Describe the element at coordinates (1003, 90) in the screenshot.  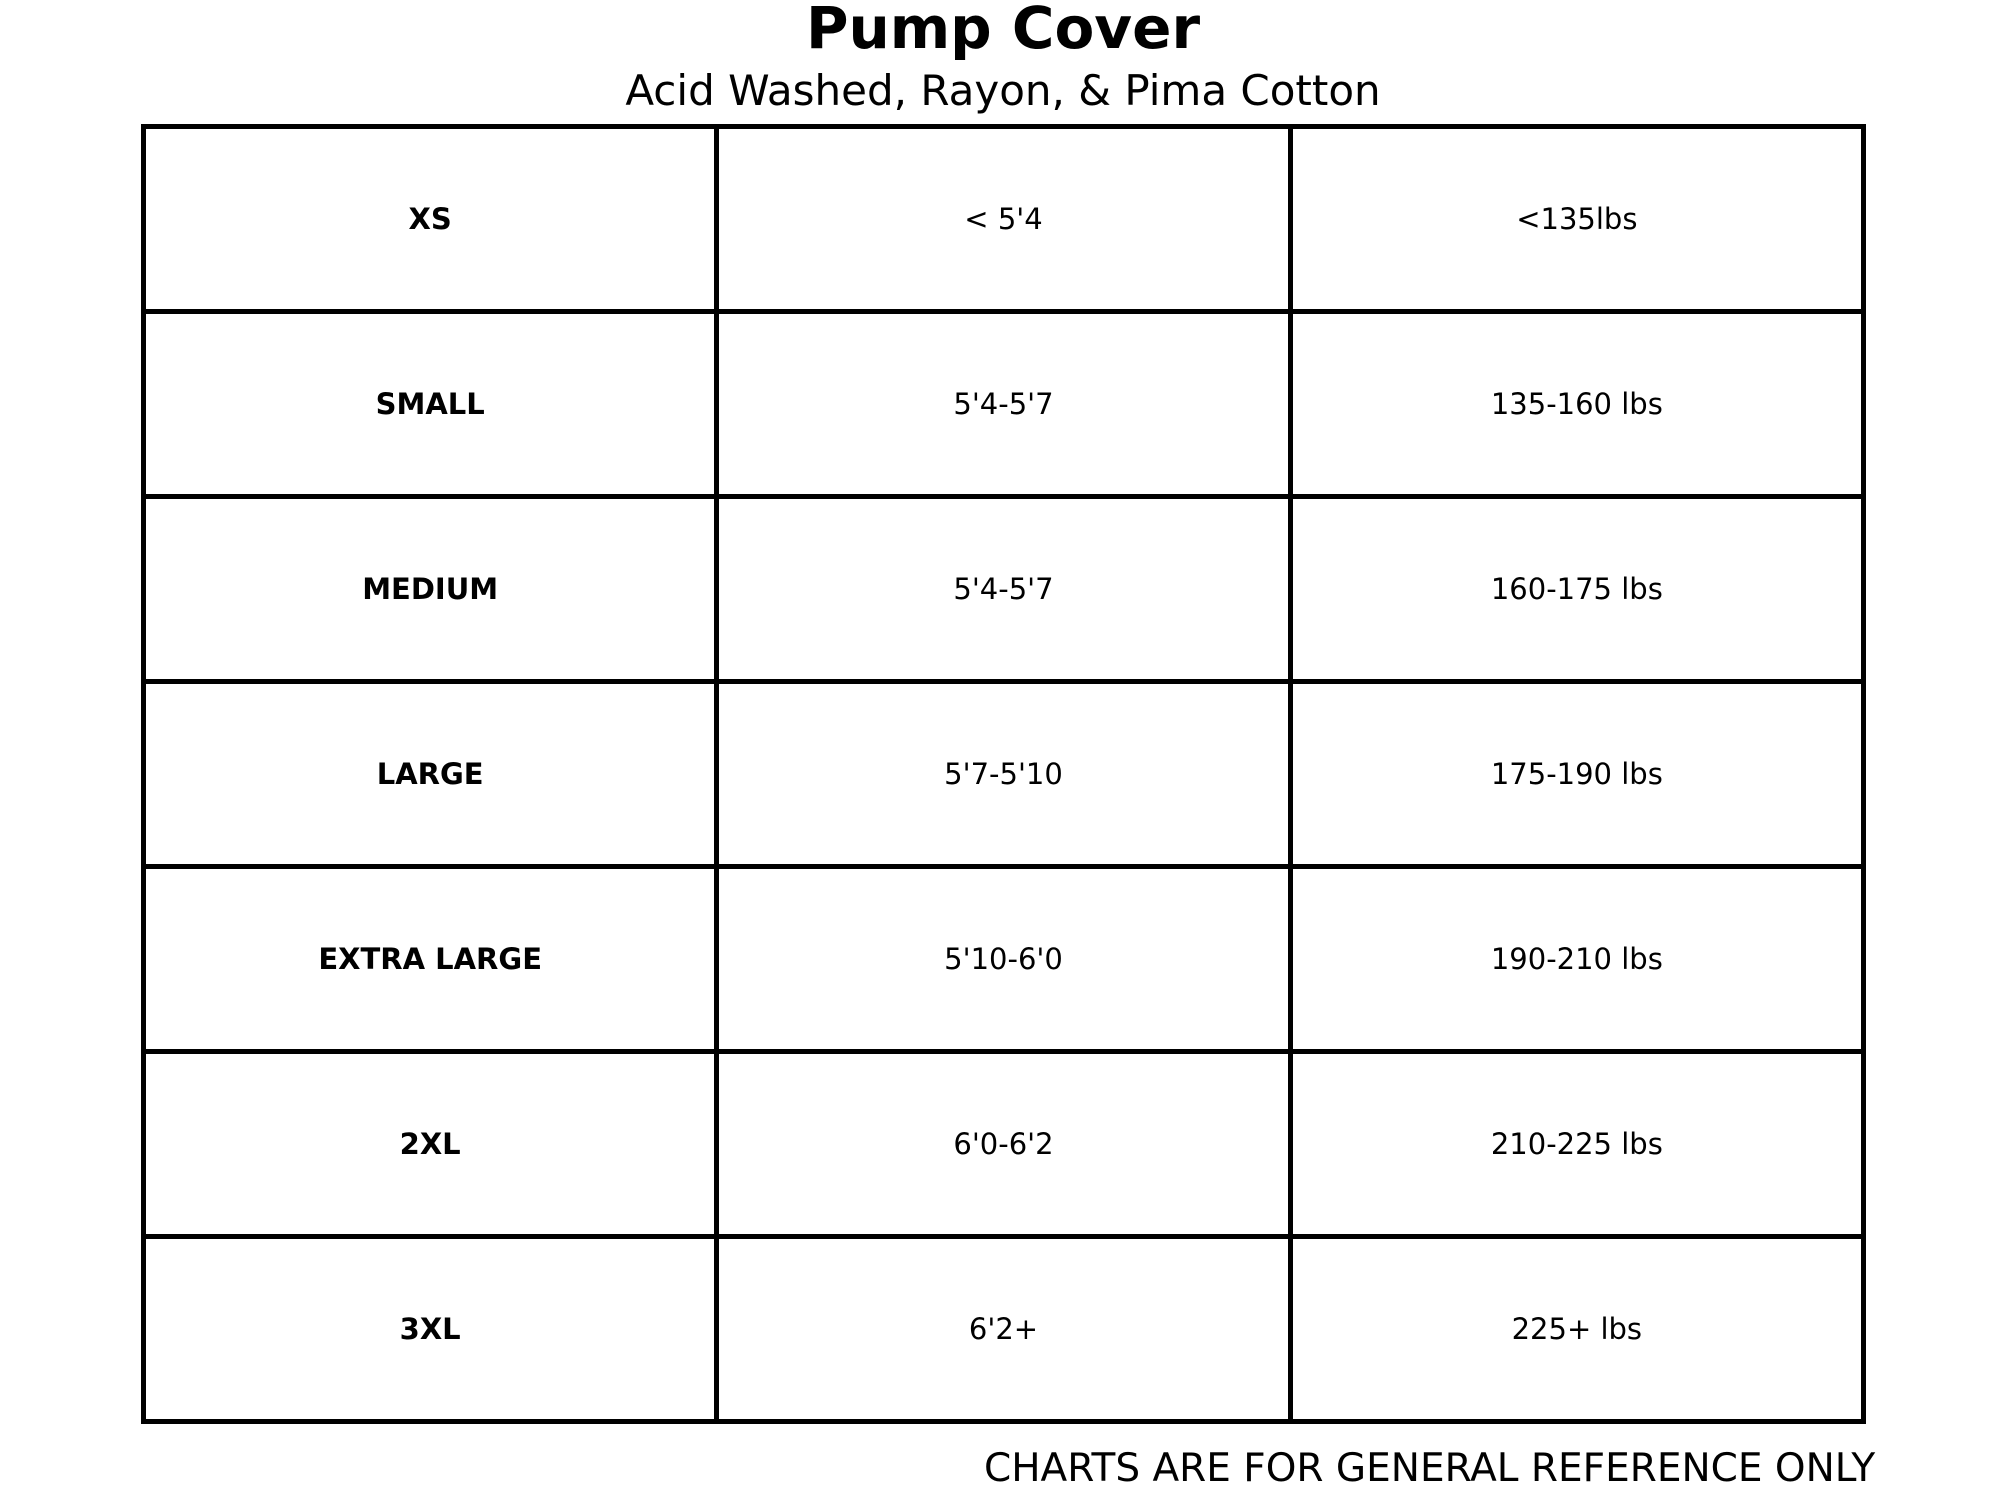
I see `page-subtitle: Acid Washed, Rayon, & Pima Cotton` at that location.